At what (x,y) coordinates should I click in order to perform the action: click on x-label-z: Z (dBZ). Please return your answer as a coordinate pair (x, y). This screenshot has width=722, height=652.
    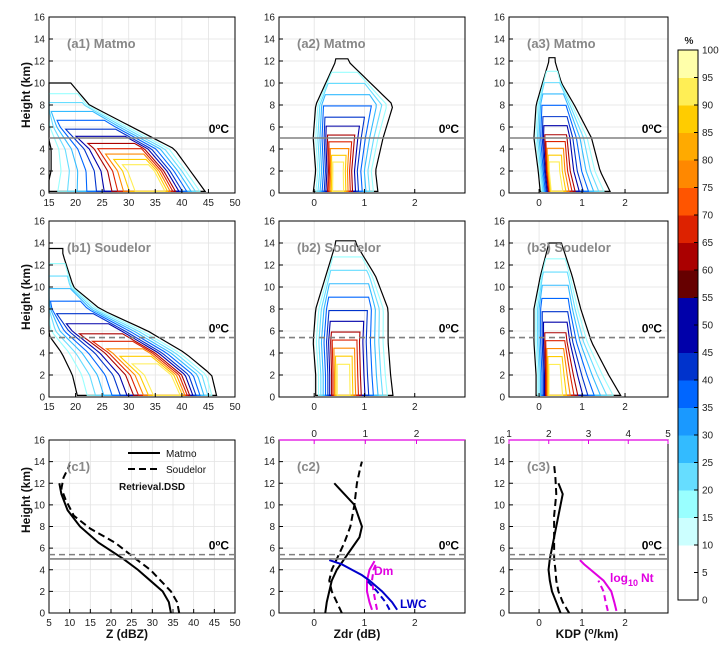
    Looking at the image, I should click on (127, 634).